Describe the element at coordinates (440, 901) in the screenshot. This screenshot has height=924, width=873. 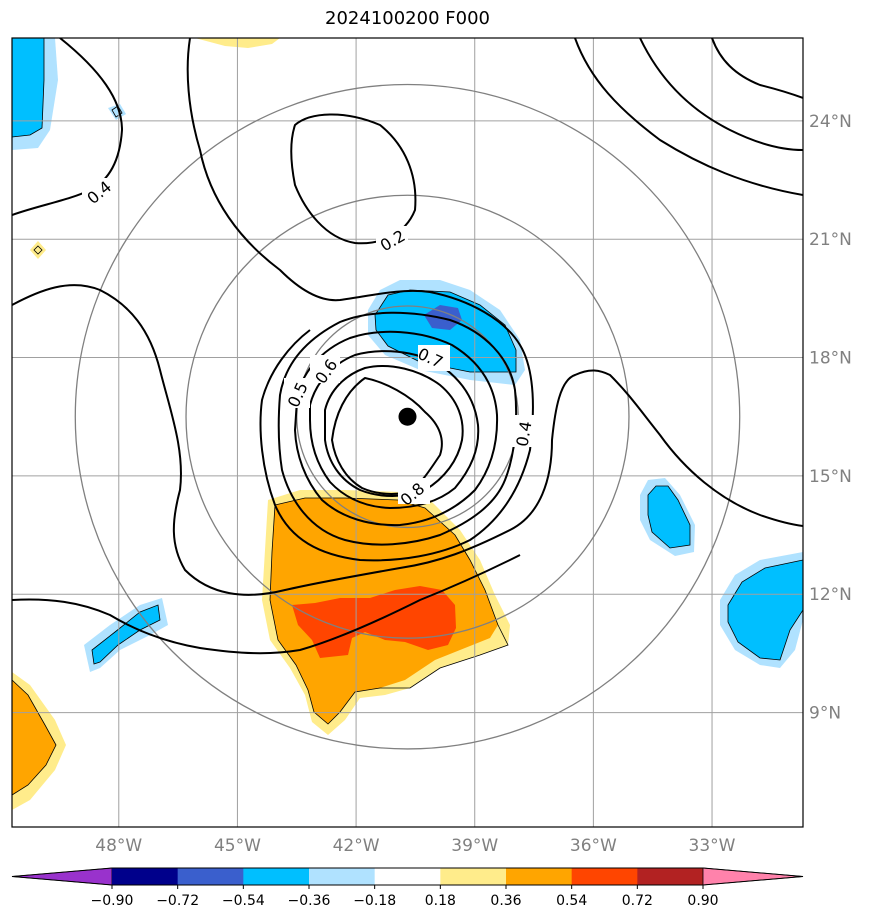
I see `colorbar-tick-label: 0.18` at that location.